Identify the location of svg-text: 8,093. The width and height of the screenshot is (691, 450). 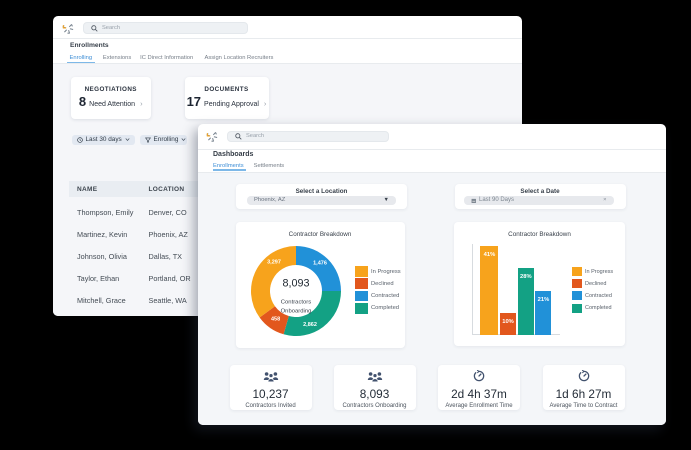
(295, 284).